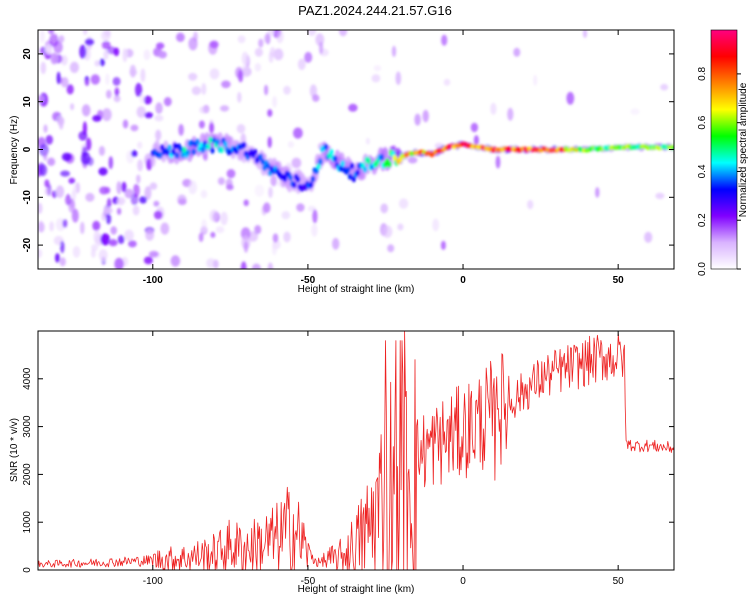 This screenshot has height=600, width=750. I want to click on colorbar-ticks: 0.0 0.2 0.4 0.6 0.8, so click(719, 171).